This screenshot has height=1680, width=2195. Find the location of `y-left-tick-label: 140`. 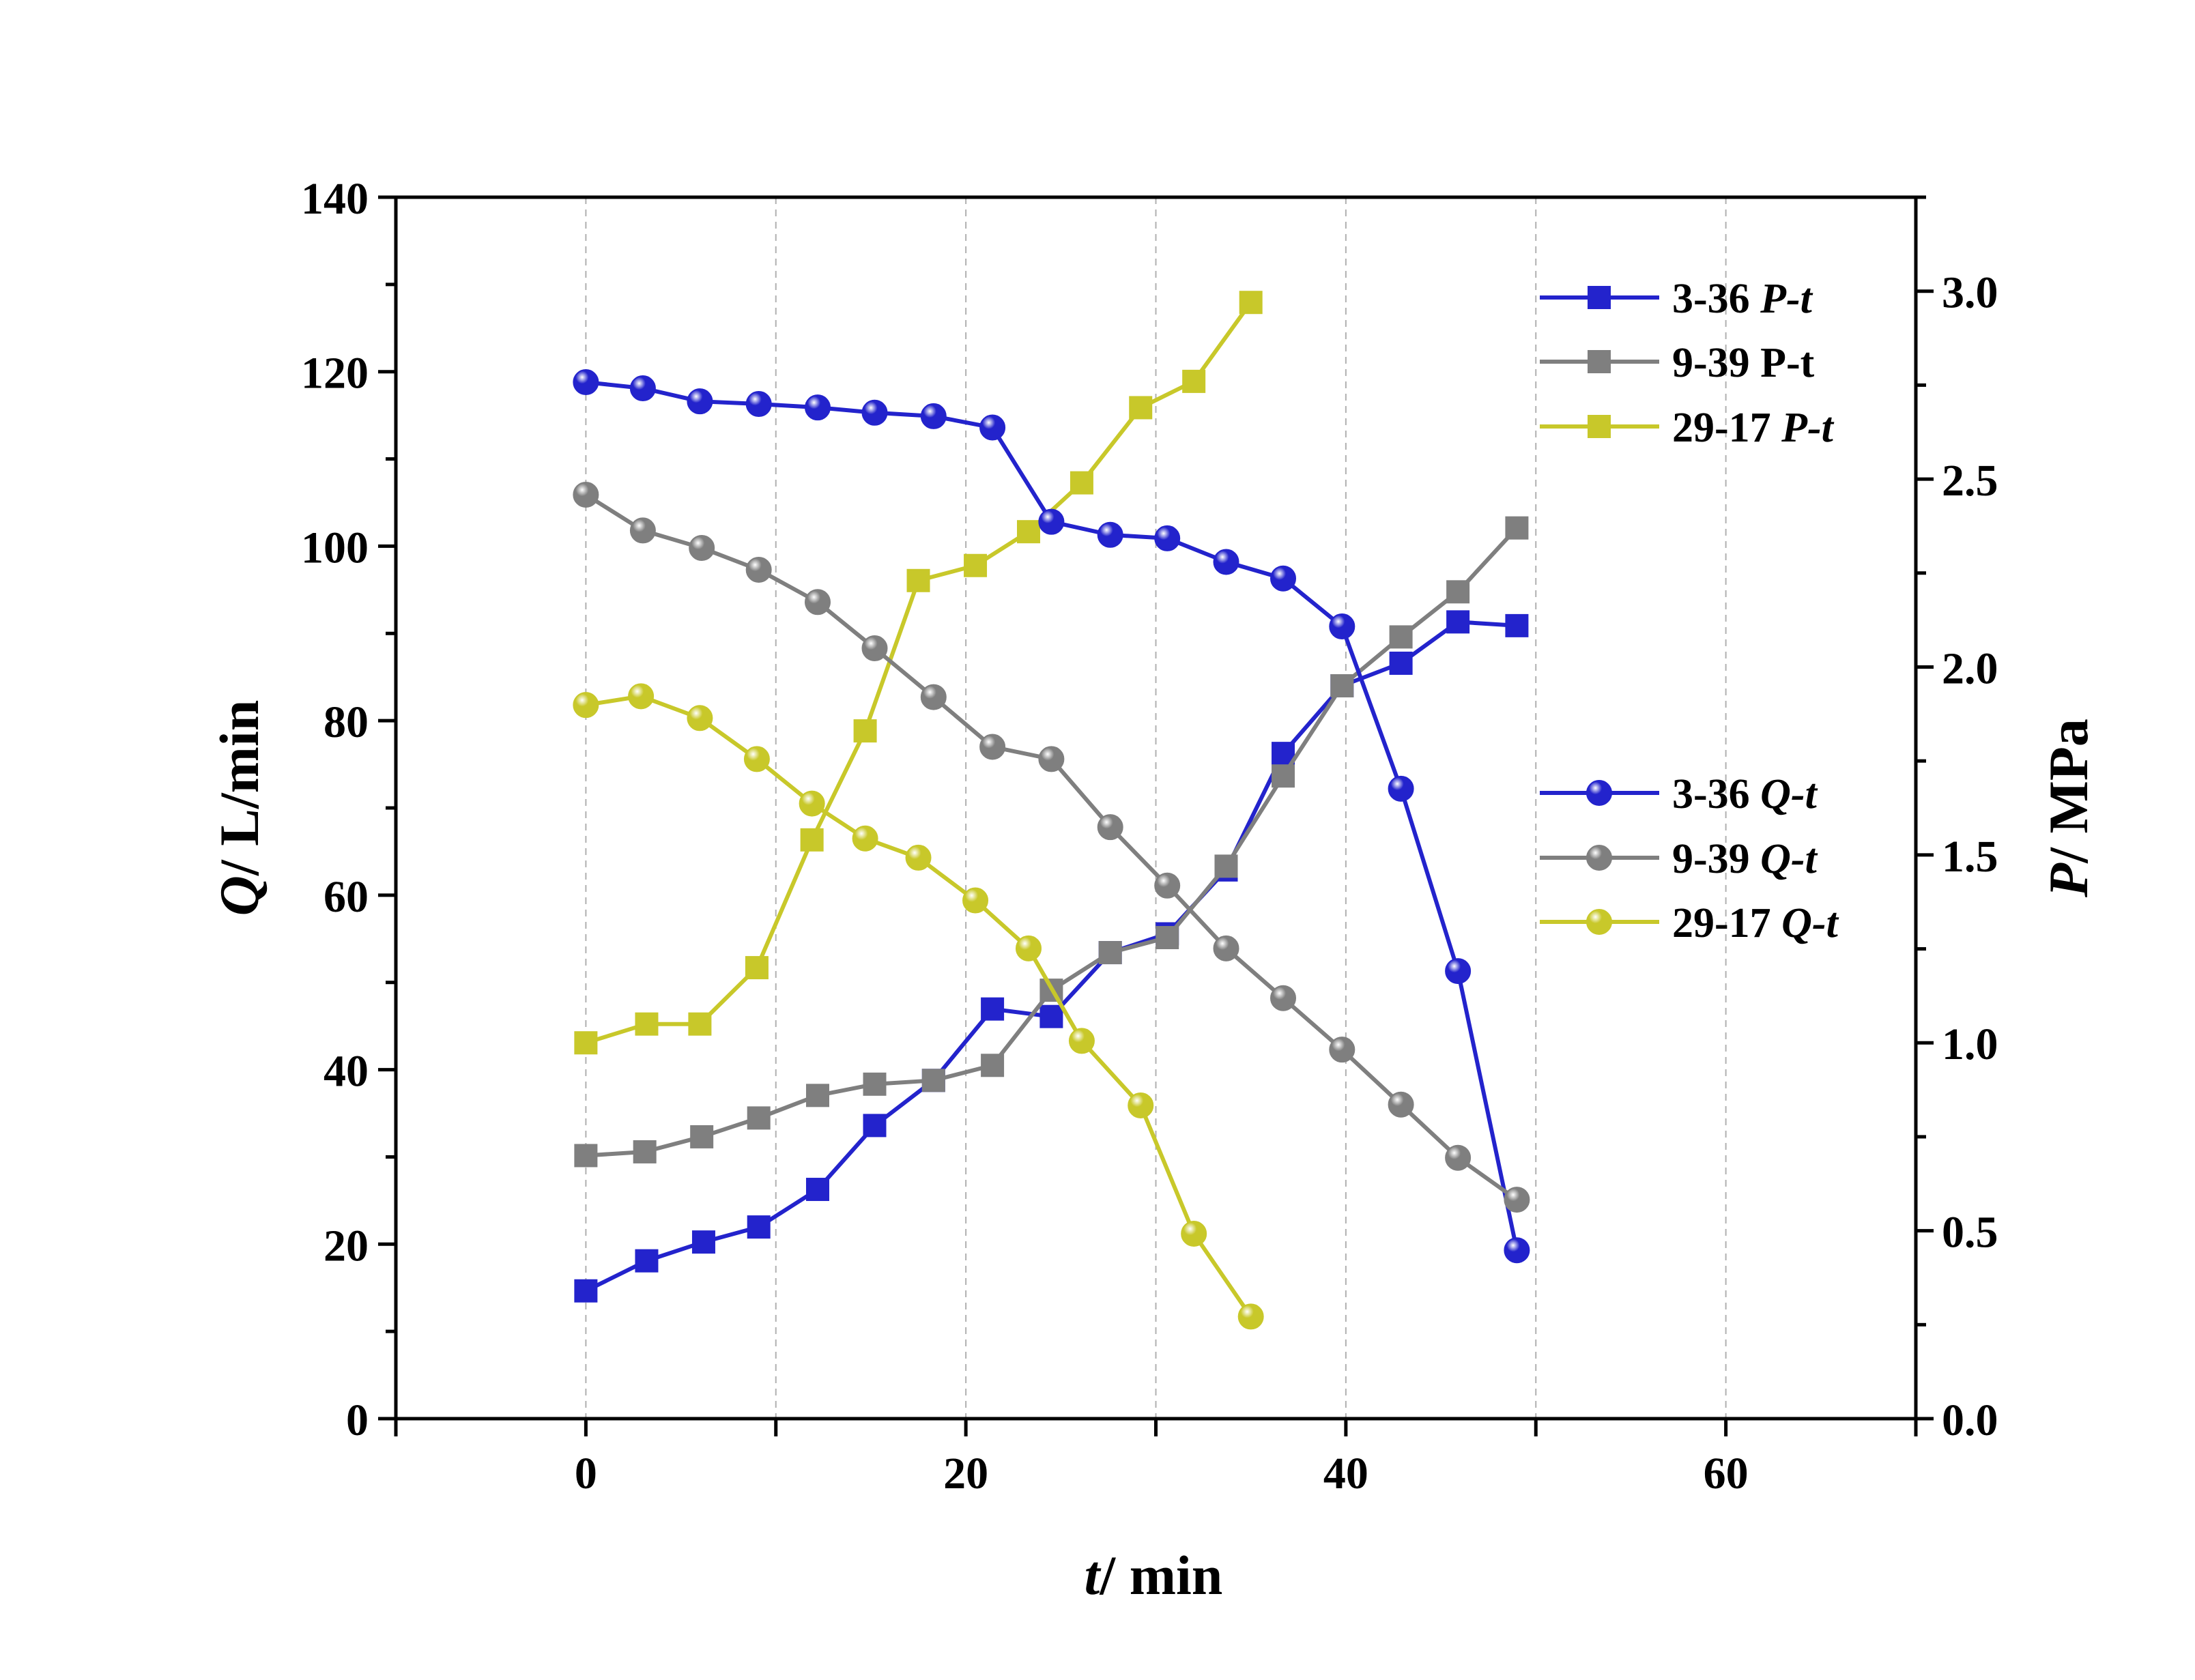

y-left-tick-label: 140 is located at coordinates (335, 199).